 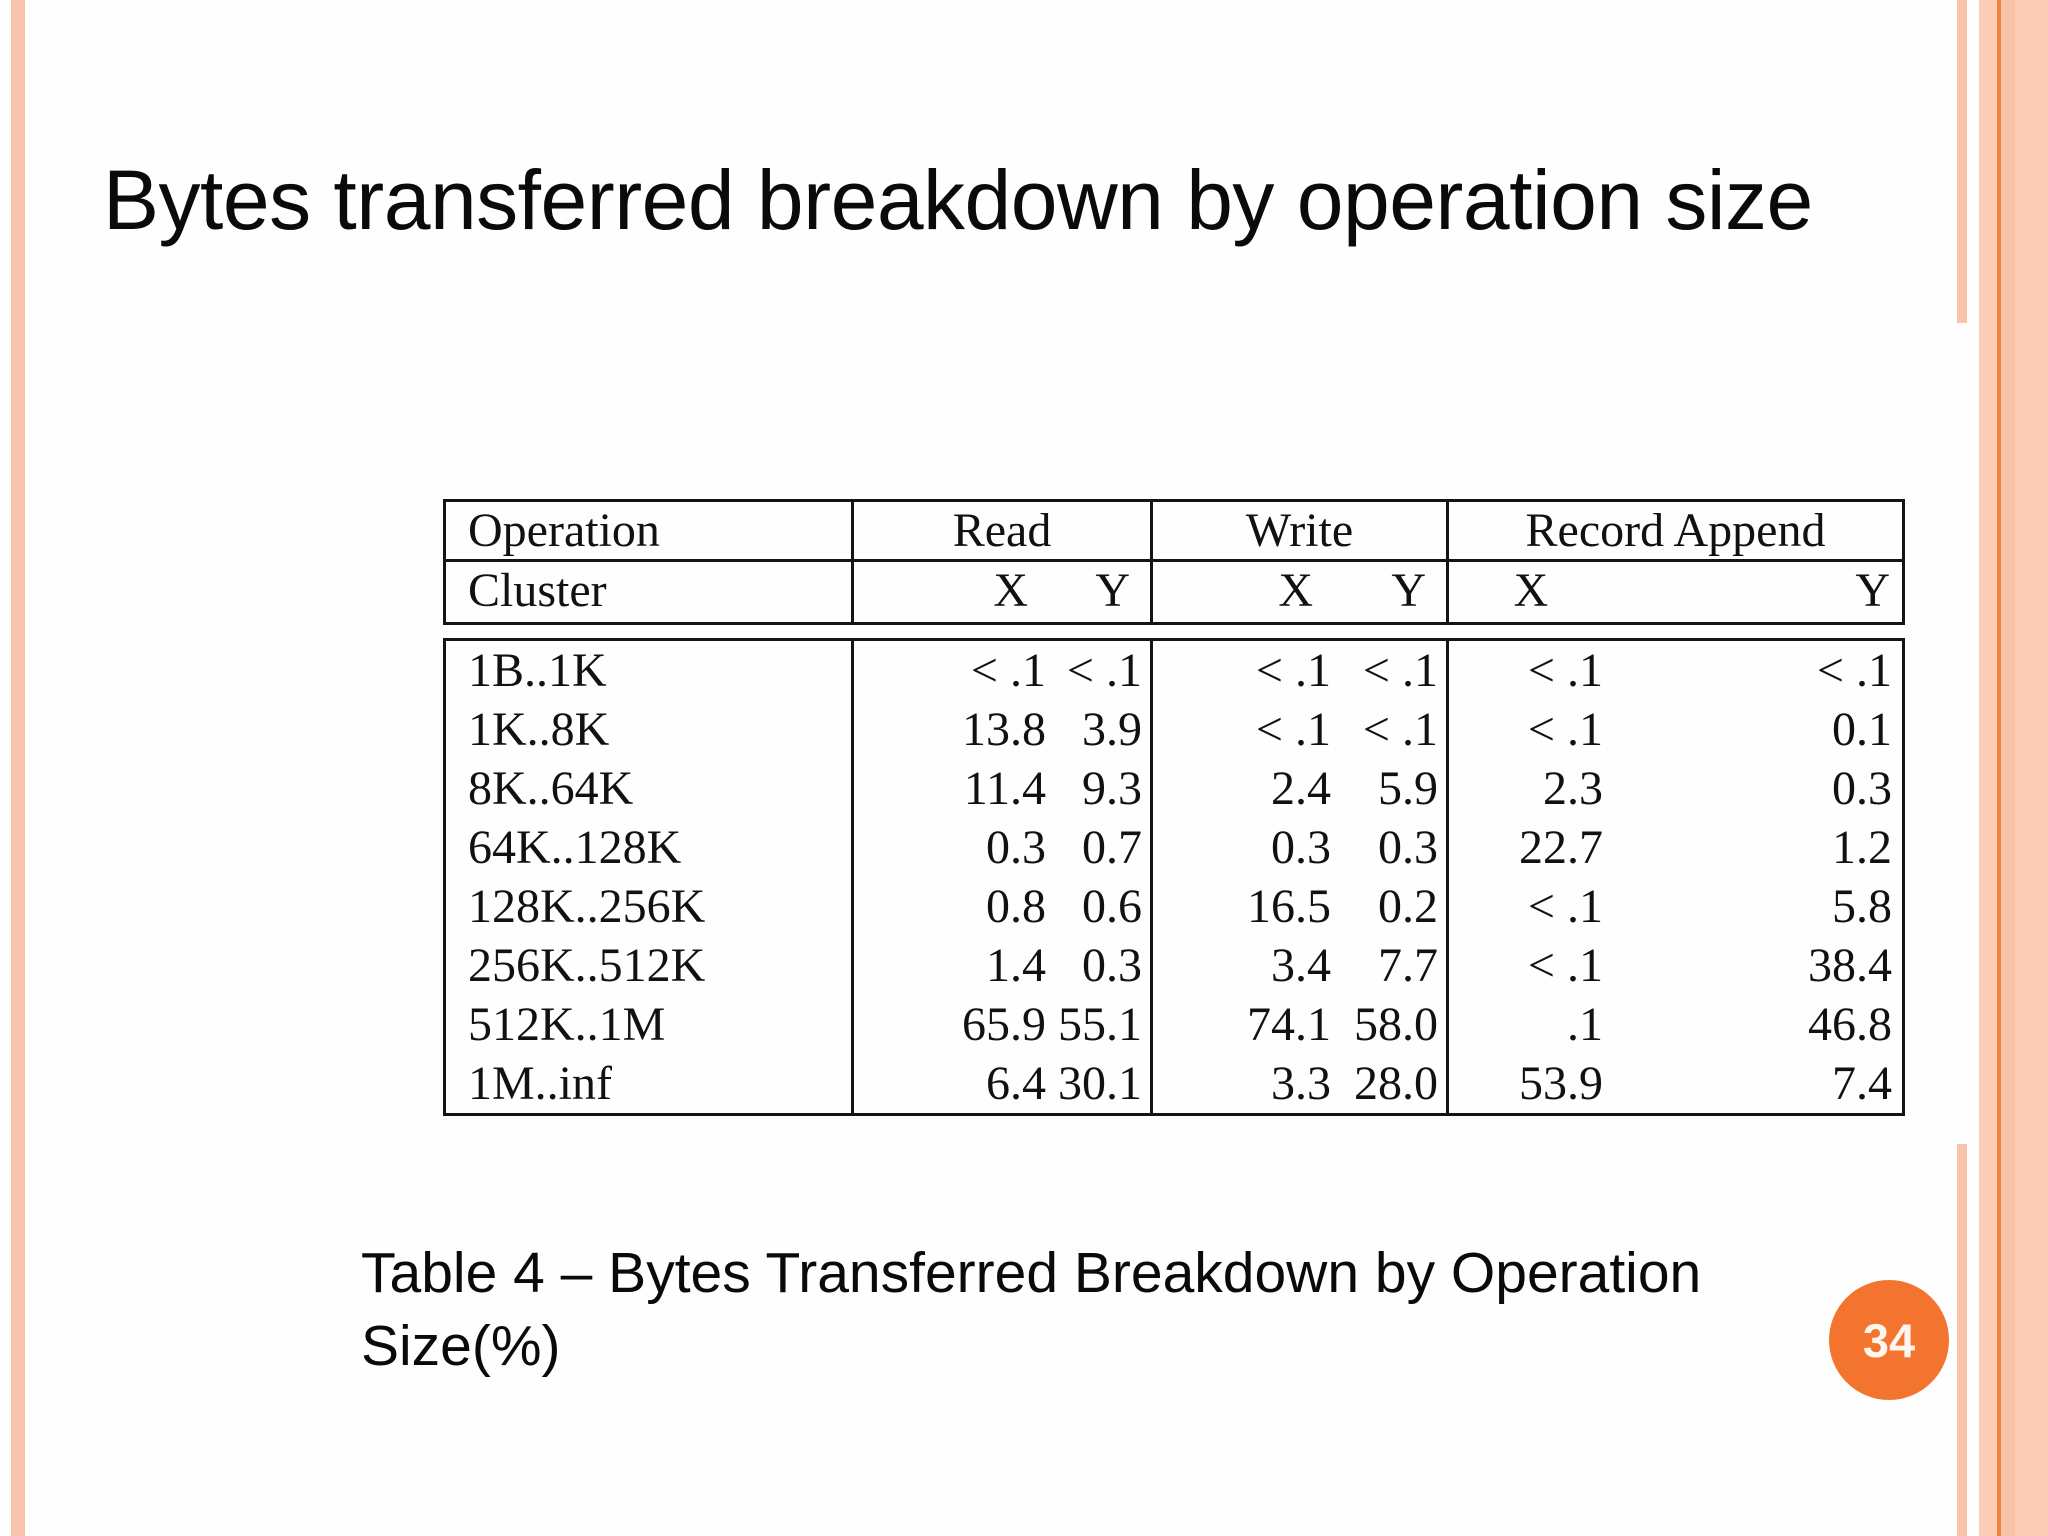 What do you see at coordinates (650, 1083) in the screenshot?
I see `cell-cluster: 1M..inf` at bounding box center [650, 1083].